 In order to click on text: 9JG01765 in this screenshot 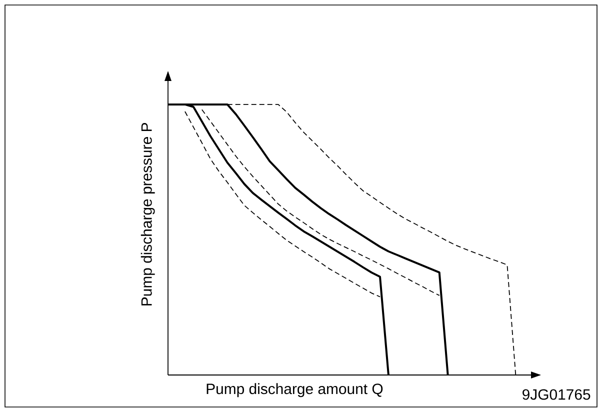, I will do `click(556, 394)`.